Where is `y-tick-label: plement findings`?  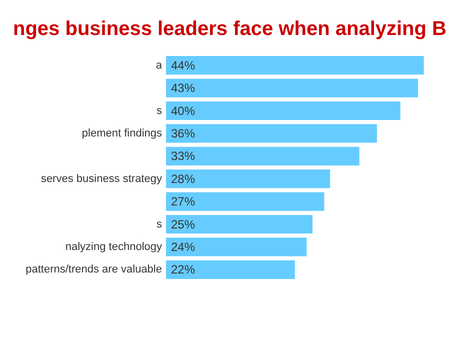 y-tick-label: plement findings is located at coordinates (122, 133).